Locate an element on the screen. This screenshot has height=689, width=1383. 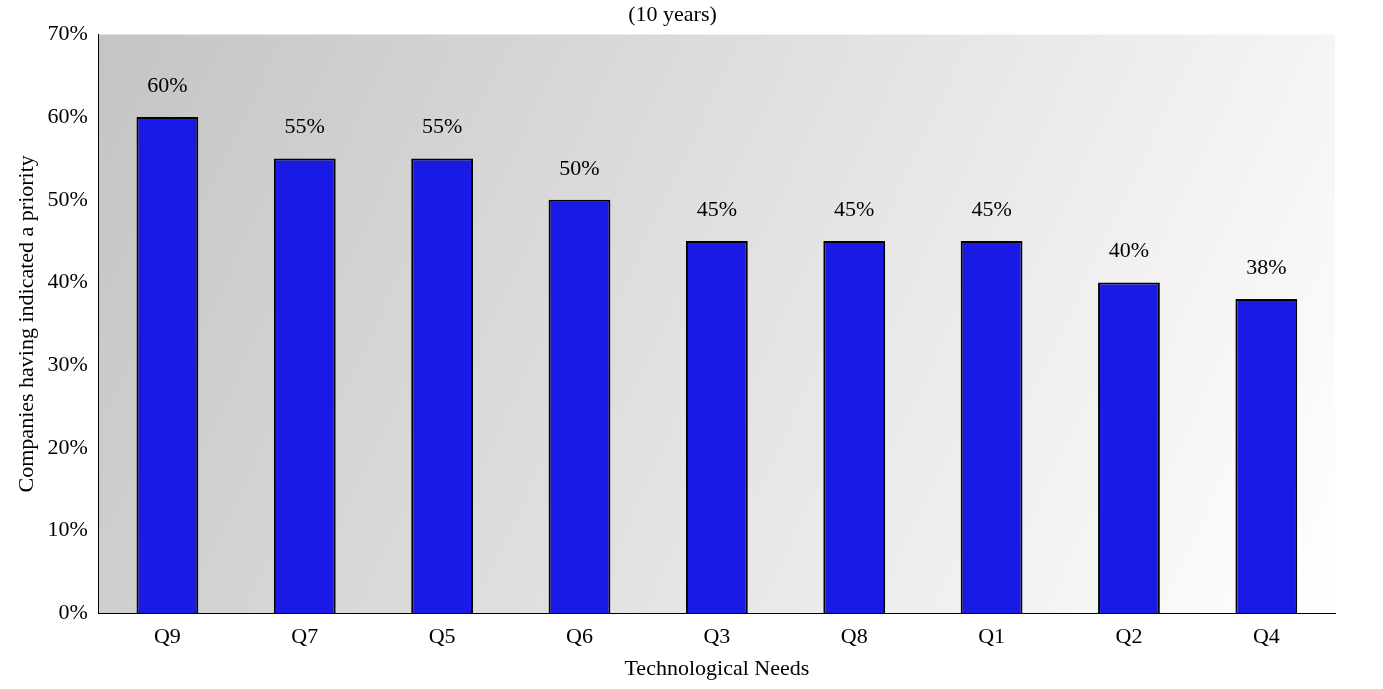
y-axis-title: Companies having indicated a priority is located at coordinates (25, 324).